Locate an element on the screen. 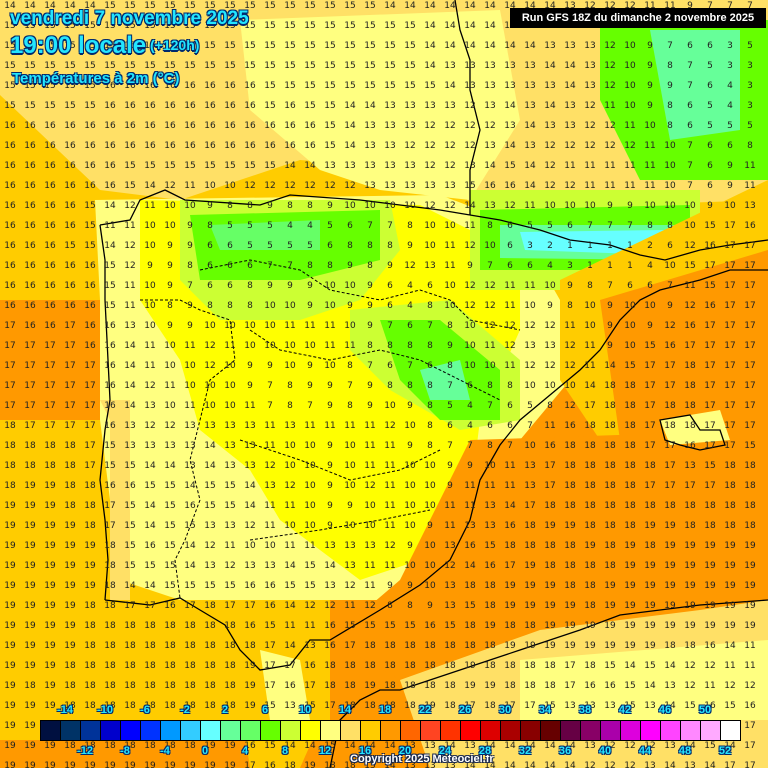  legend-label-top: 6 is located at coordinates (265, 710).